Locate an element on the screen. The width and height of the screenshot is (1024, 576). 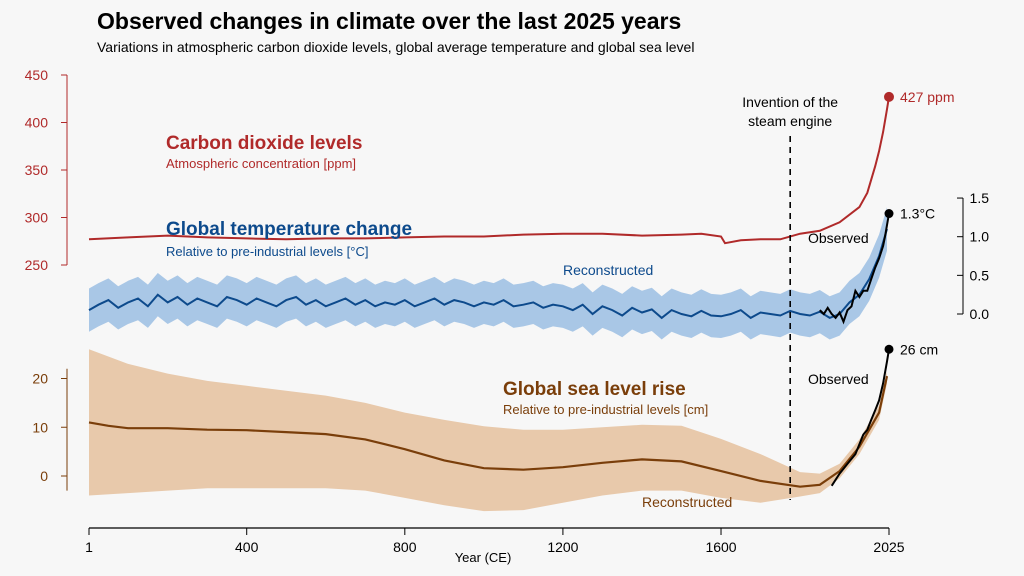
temperature-title: Global temperature change is located at coordinates (289, 229).